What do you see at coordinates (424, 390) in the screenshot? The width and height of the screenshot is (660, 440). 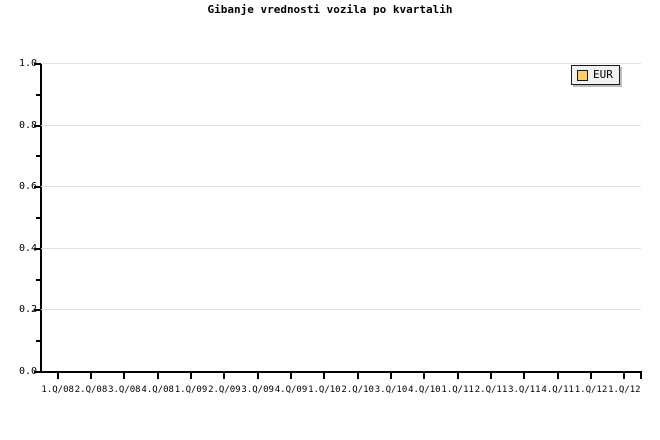 I see `x-axis-tick-label: 4.Q/10` at bounding box center [424, 390].